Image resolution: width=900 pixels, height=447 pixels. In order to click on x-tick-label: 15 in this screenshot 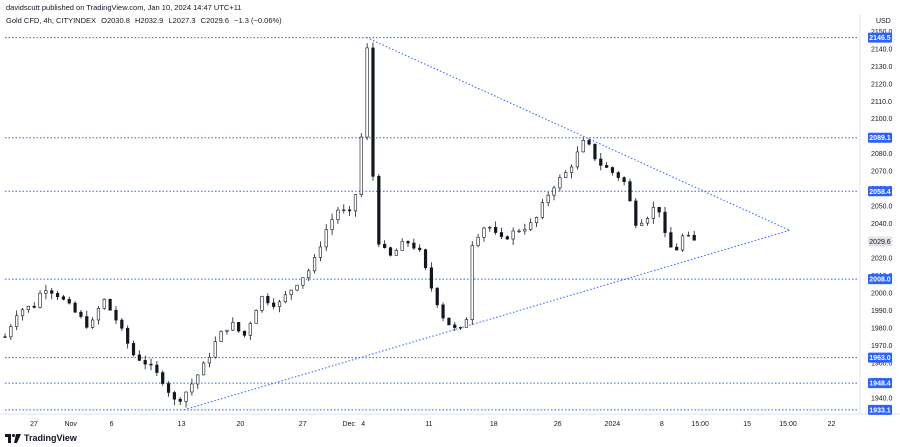, I will do `click(747, 424)`.